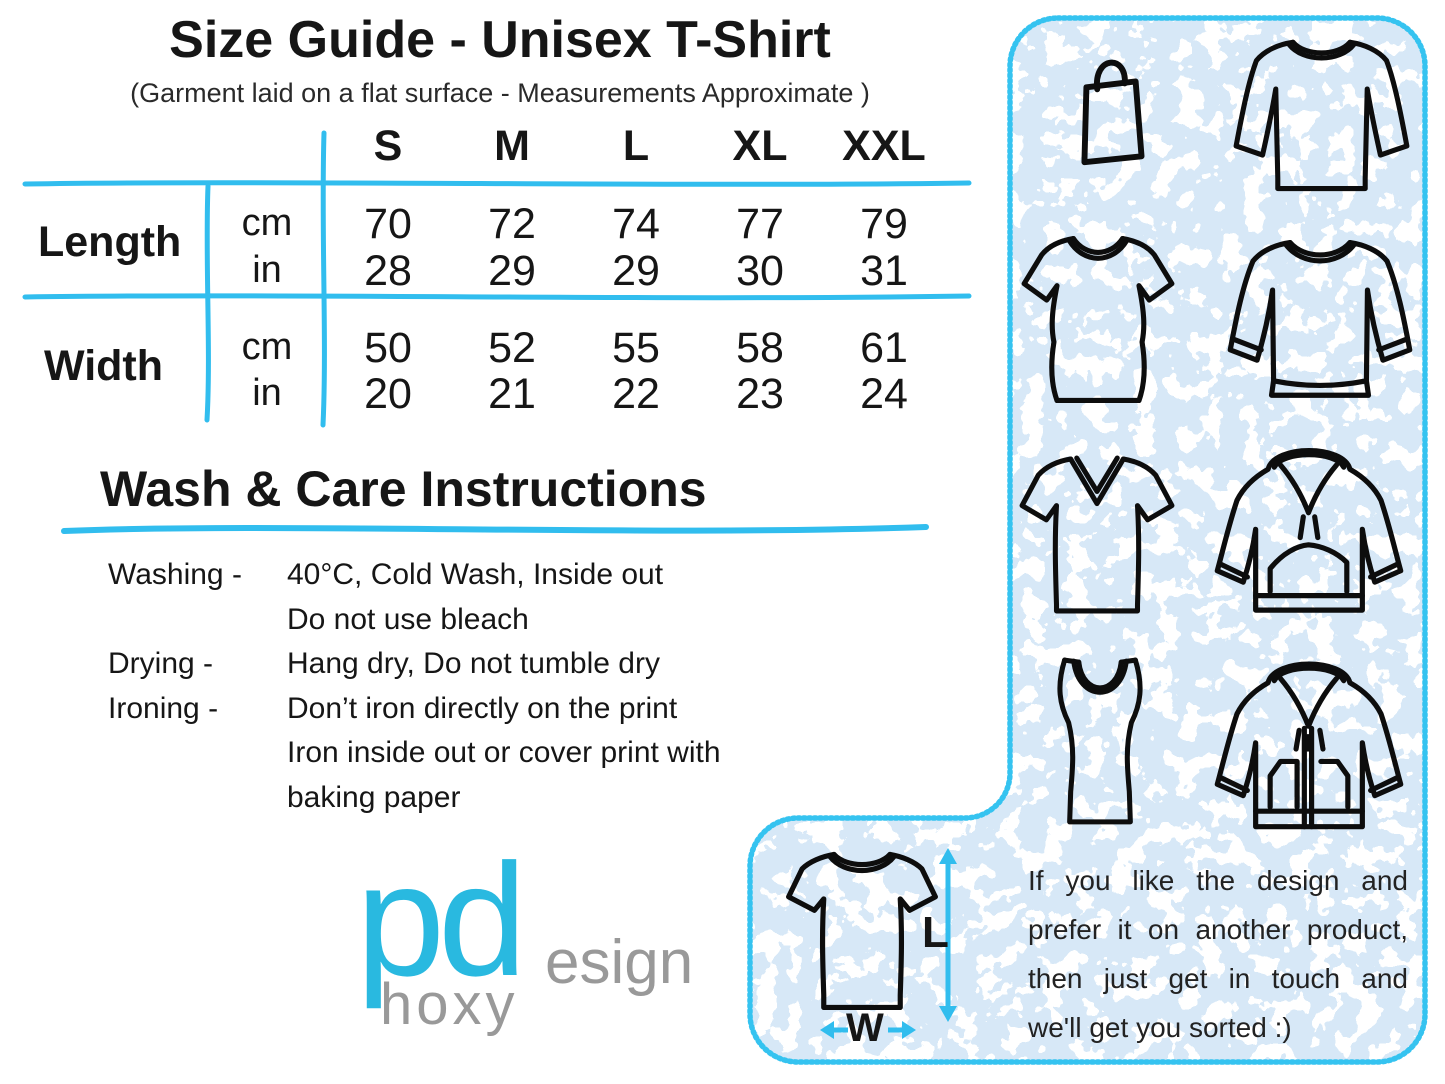  What do you see at coordinates (388, 271) in the screenshot?
I see `size-value-cell: 28` at bounding box center [388, 271].